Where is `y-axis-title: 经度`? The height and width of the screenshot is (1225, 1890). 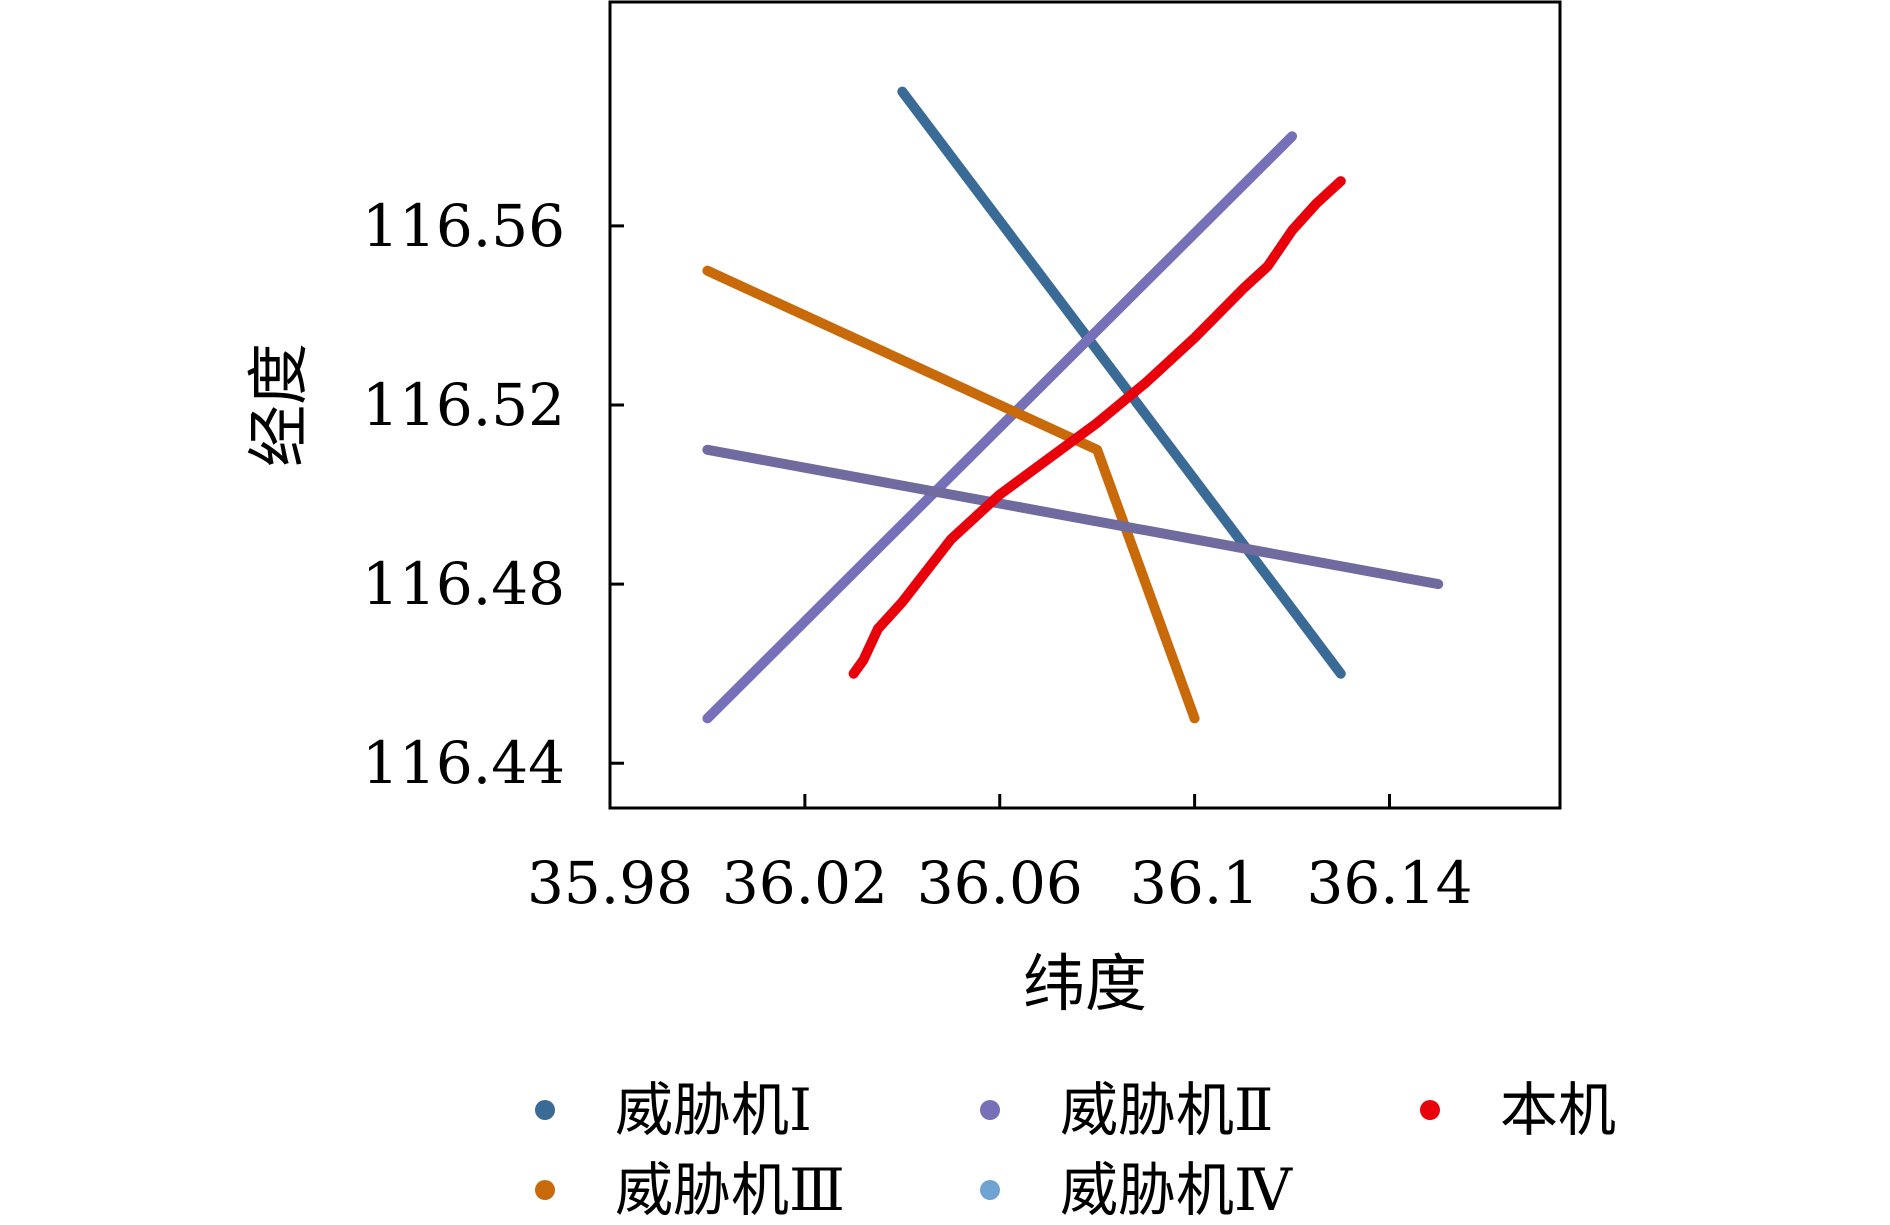 y-axis-title: 经度 is located at coordinates (278, 405).